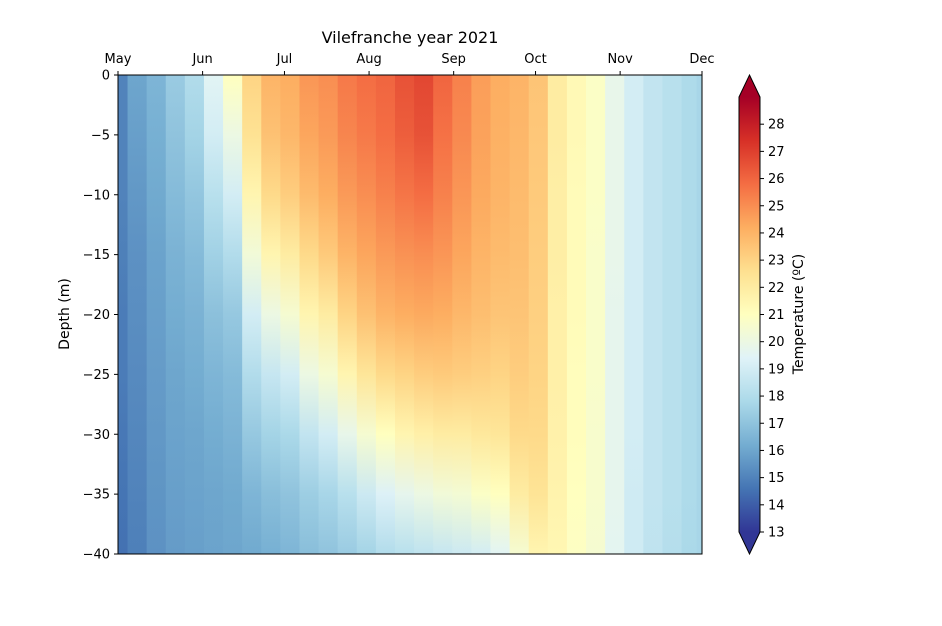  What do you see at coordinates (776, 451) in the screenshot?
I see `colorbar-tick-label: 16` at bounding box center [776, 451].